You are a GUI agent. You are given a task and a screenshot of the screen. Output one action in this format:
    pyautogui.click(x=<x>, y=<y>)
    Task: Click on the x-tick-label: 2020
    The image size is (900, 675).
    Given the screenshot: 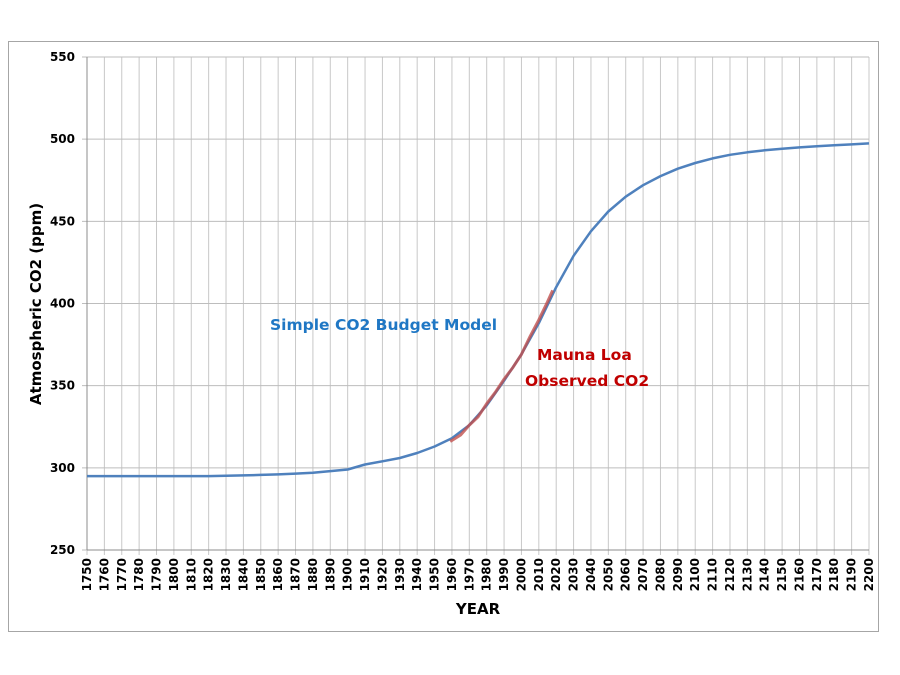 What is the action you would take?
    pyautogui.click(x=556, y=574)
    